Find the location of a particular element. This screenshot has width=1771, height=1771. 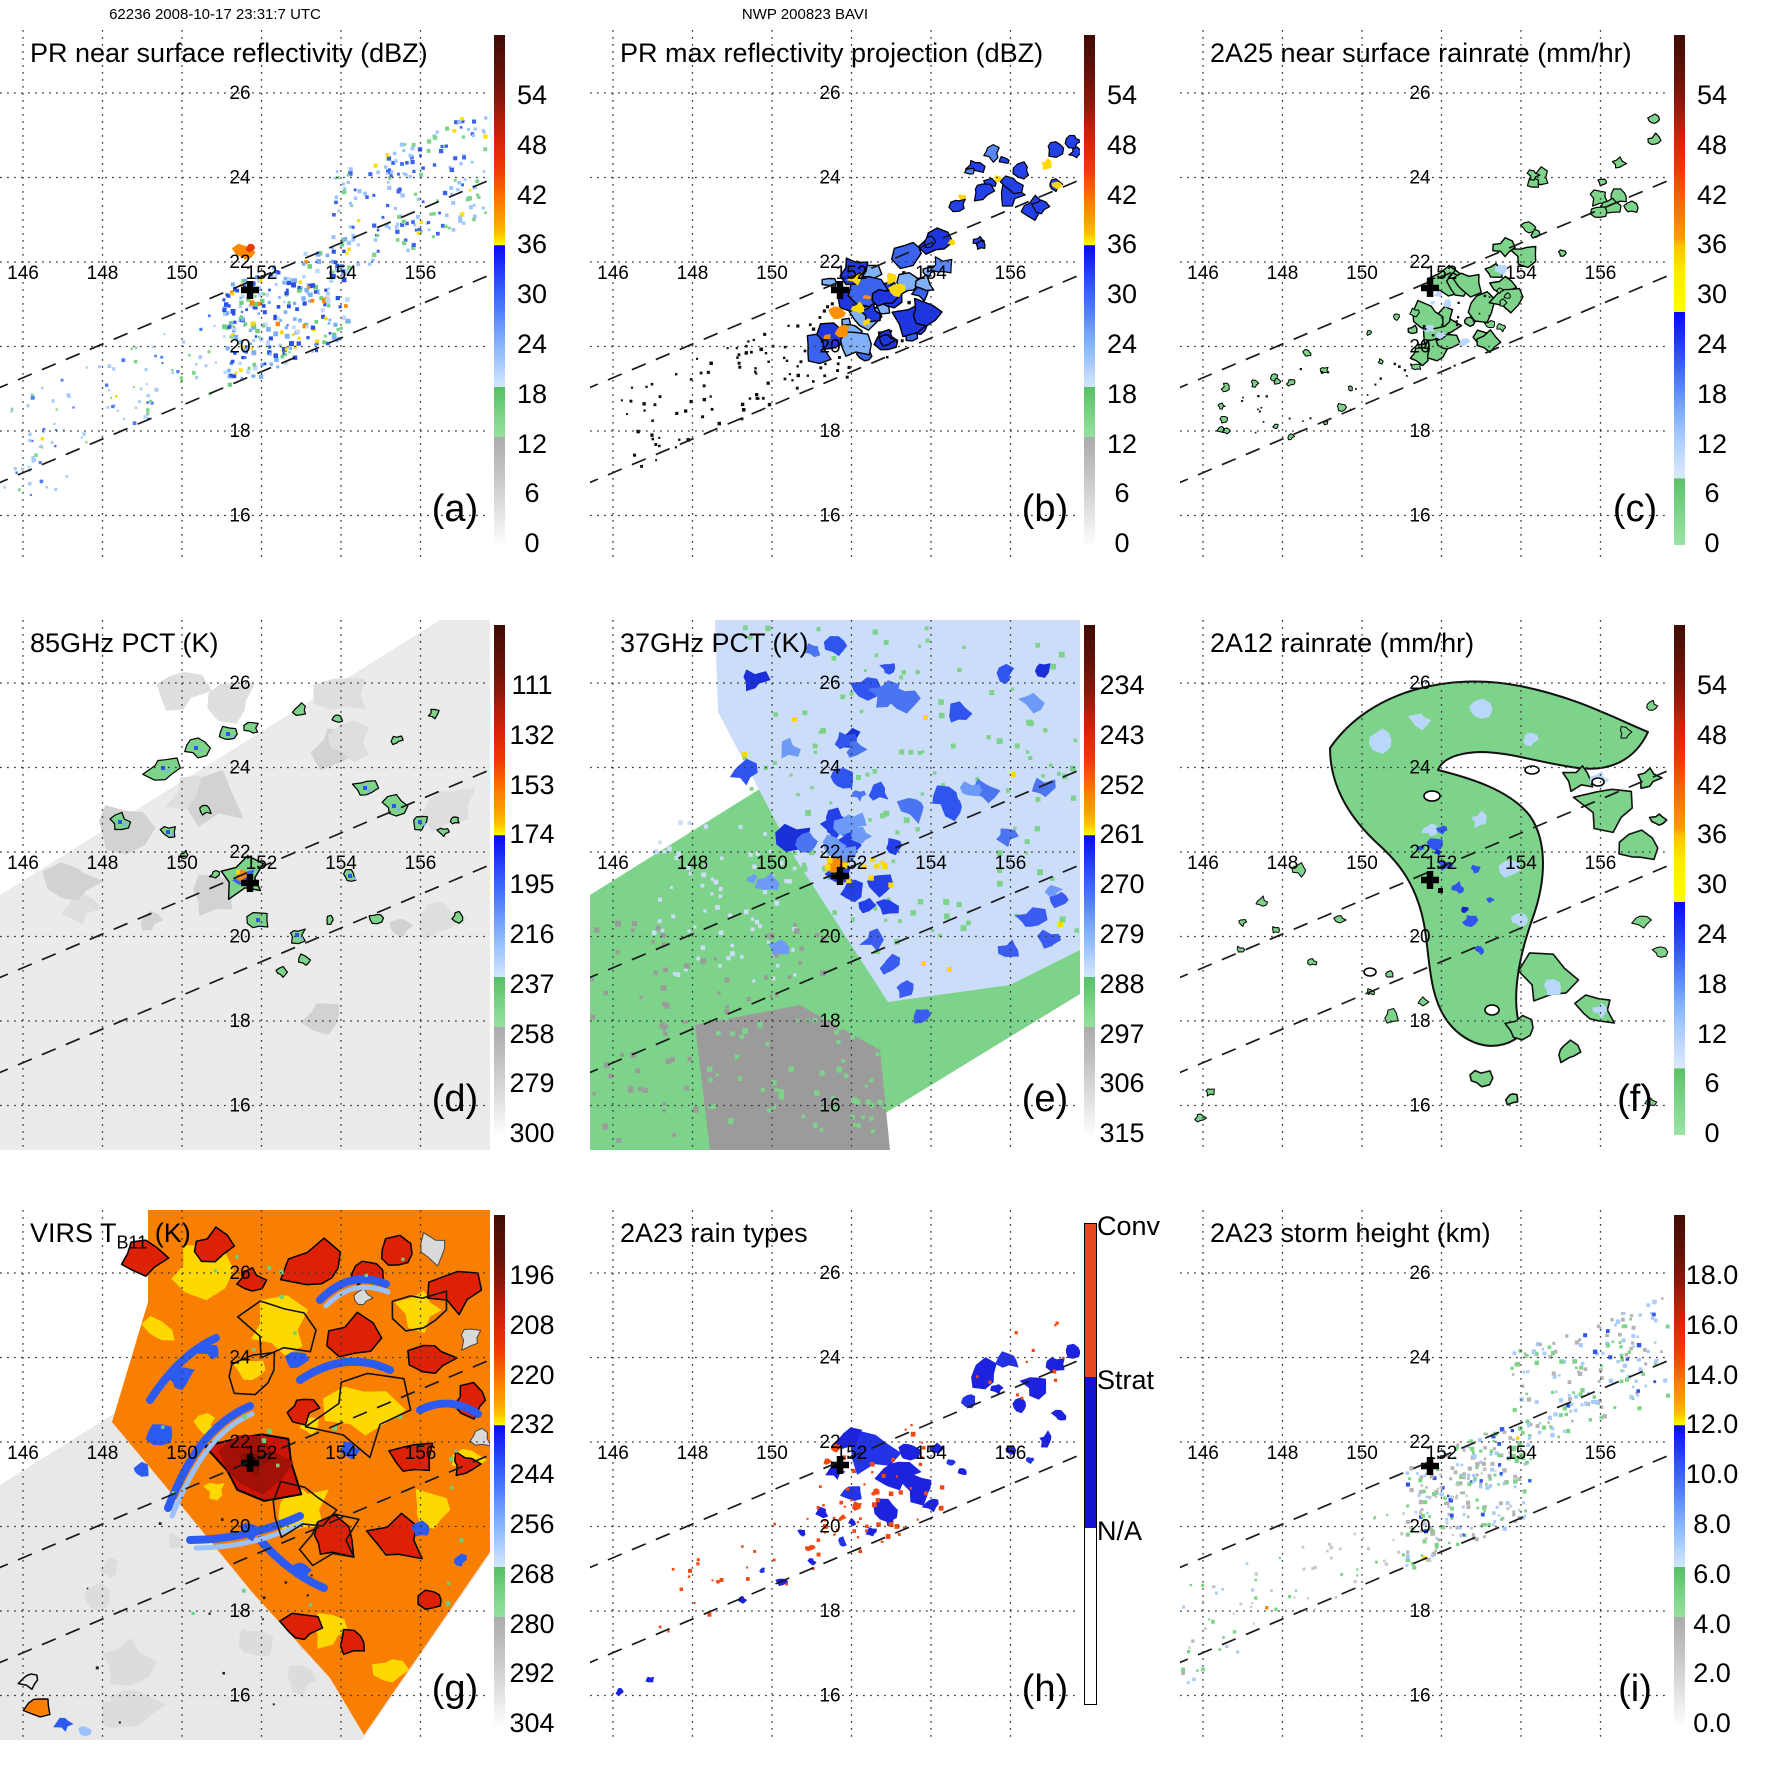

colorbar-tick-label: 4.0 is located at coordinates (1712, 1623).